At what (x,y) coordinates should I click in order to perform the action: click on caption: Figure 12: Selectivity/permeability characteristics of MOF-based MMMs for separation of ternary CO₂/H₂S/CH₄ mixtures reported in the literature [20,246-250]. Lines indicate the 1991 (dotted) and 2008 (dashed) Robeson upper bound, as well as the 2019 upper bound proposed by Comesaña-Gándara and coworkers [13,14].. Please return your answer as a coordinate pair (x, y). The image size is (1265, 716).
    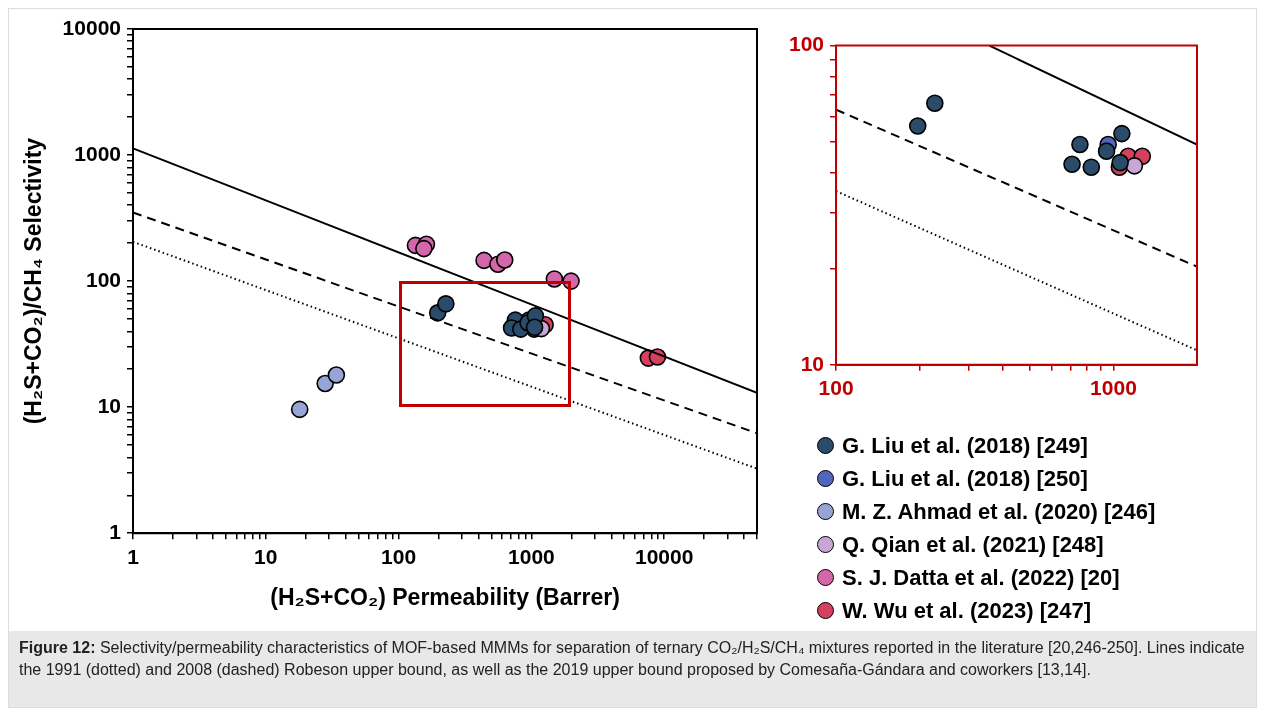
    Looking at the image, I should click on (632, 658).